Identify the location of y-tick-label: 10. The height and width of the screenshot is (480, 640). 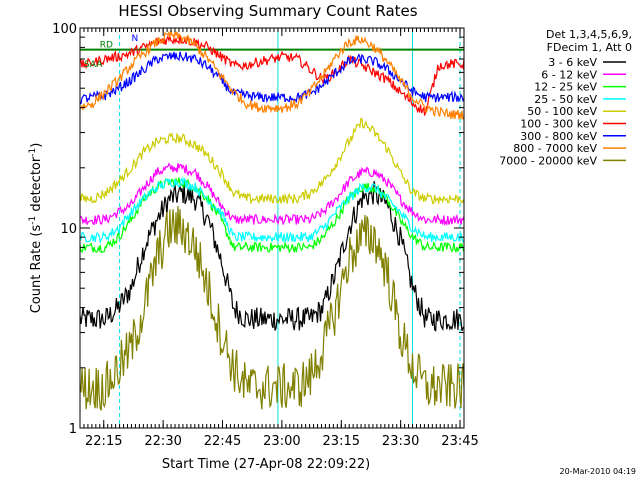
(68, 229).